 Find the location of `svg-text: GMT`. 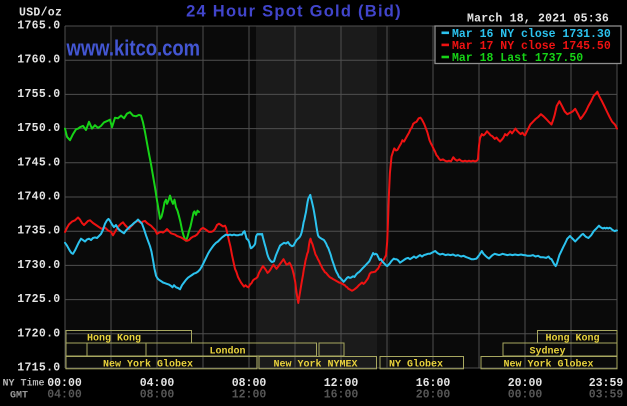

svg-text: GMT is located at coordinates (19, 396).